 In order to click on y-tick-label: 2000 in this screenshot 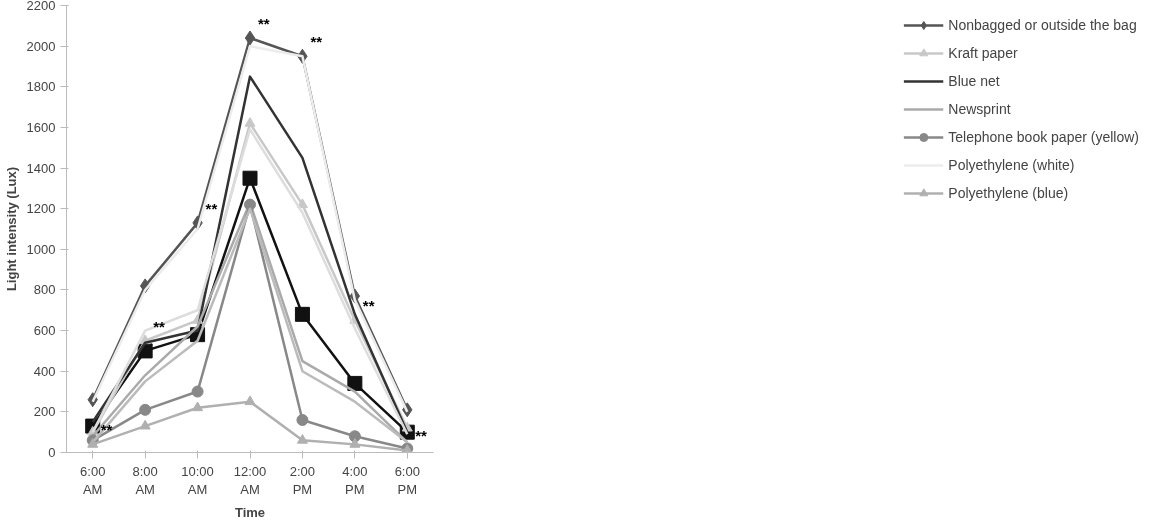, I will do `click(41, 46)`.